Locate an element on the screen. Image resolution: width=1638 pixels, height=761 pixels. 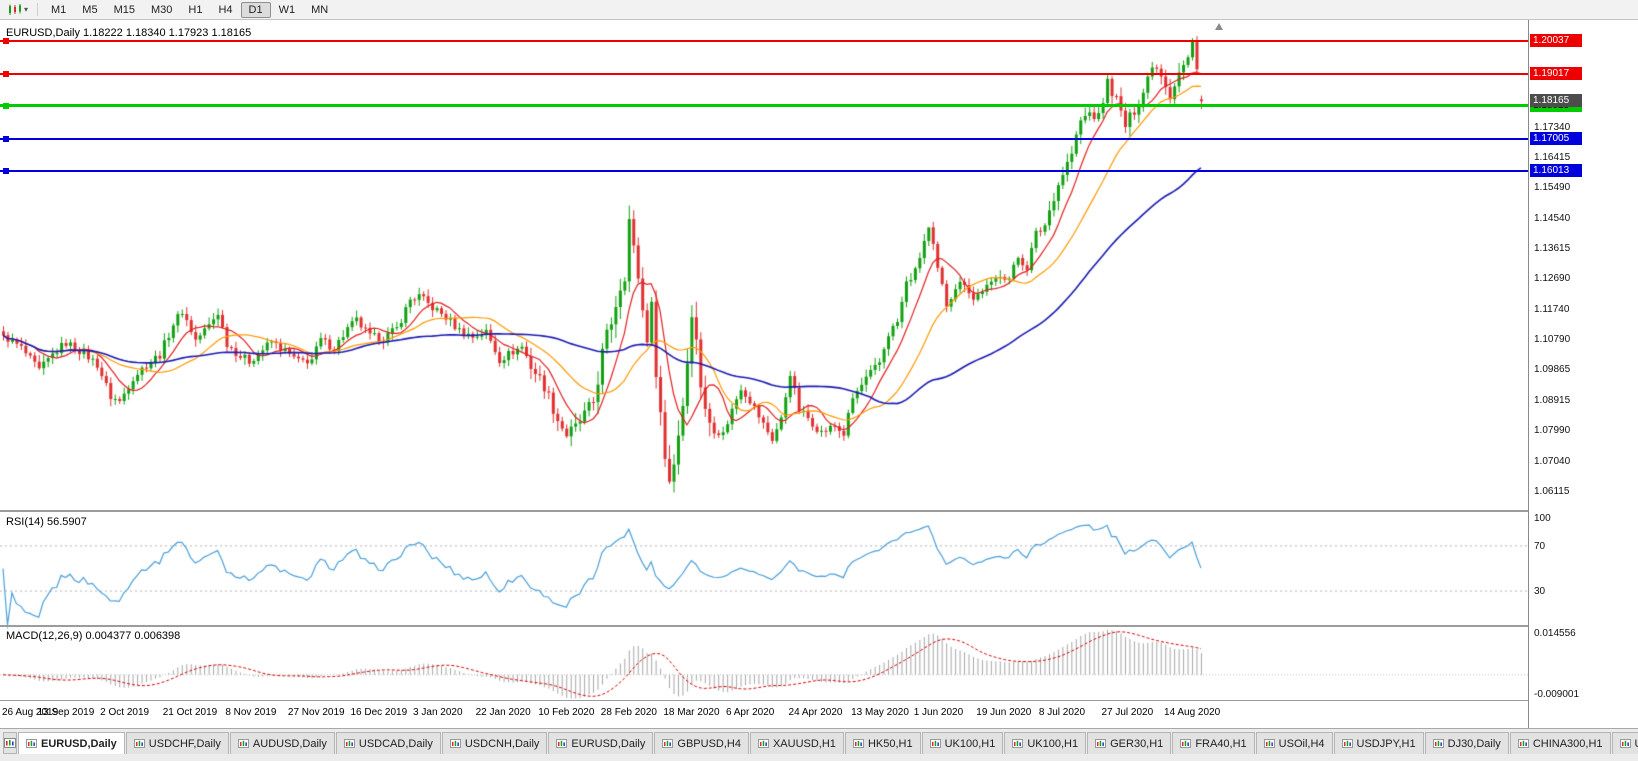
chart-tab-label: USOil,H1 is located at coordinates (1636, 744).